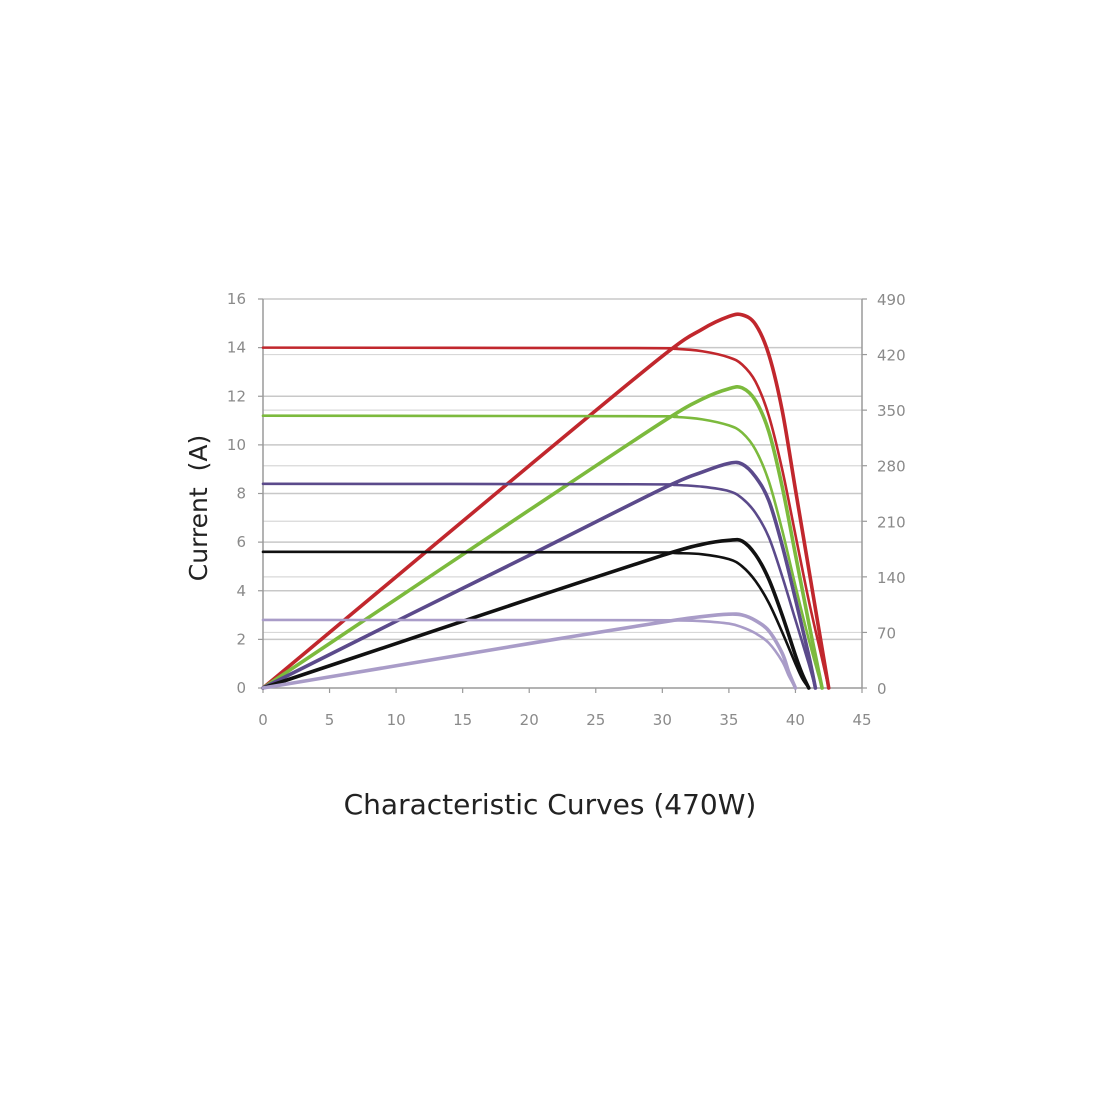  I want to click on x-tick-label-4: 20, so click(529, 720).